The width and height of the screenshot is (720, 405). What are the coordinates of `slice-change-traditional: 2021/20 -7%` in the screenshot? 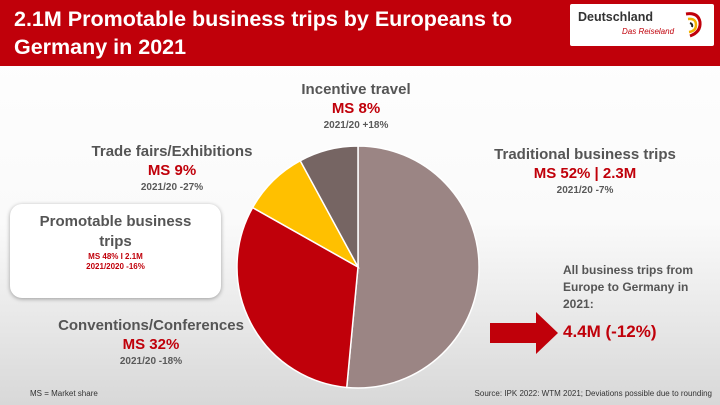 It's located at (585, 190).